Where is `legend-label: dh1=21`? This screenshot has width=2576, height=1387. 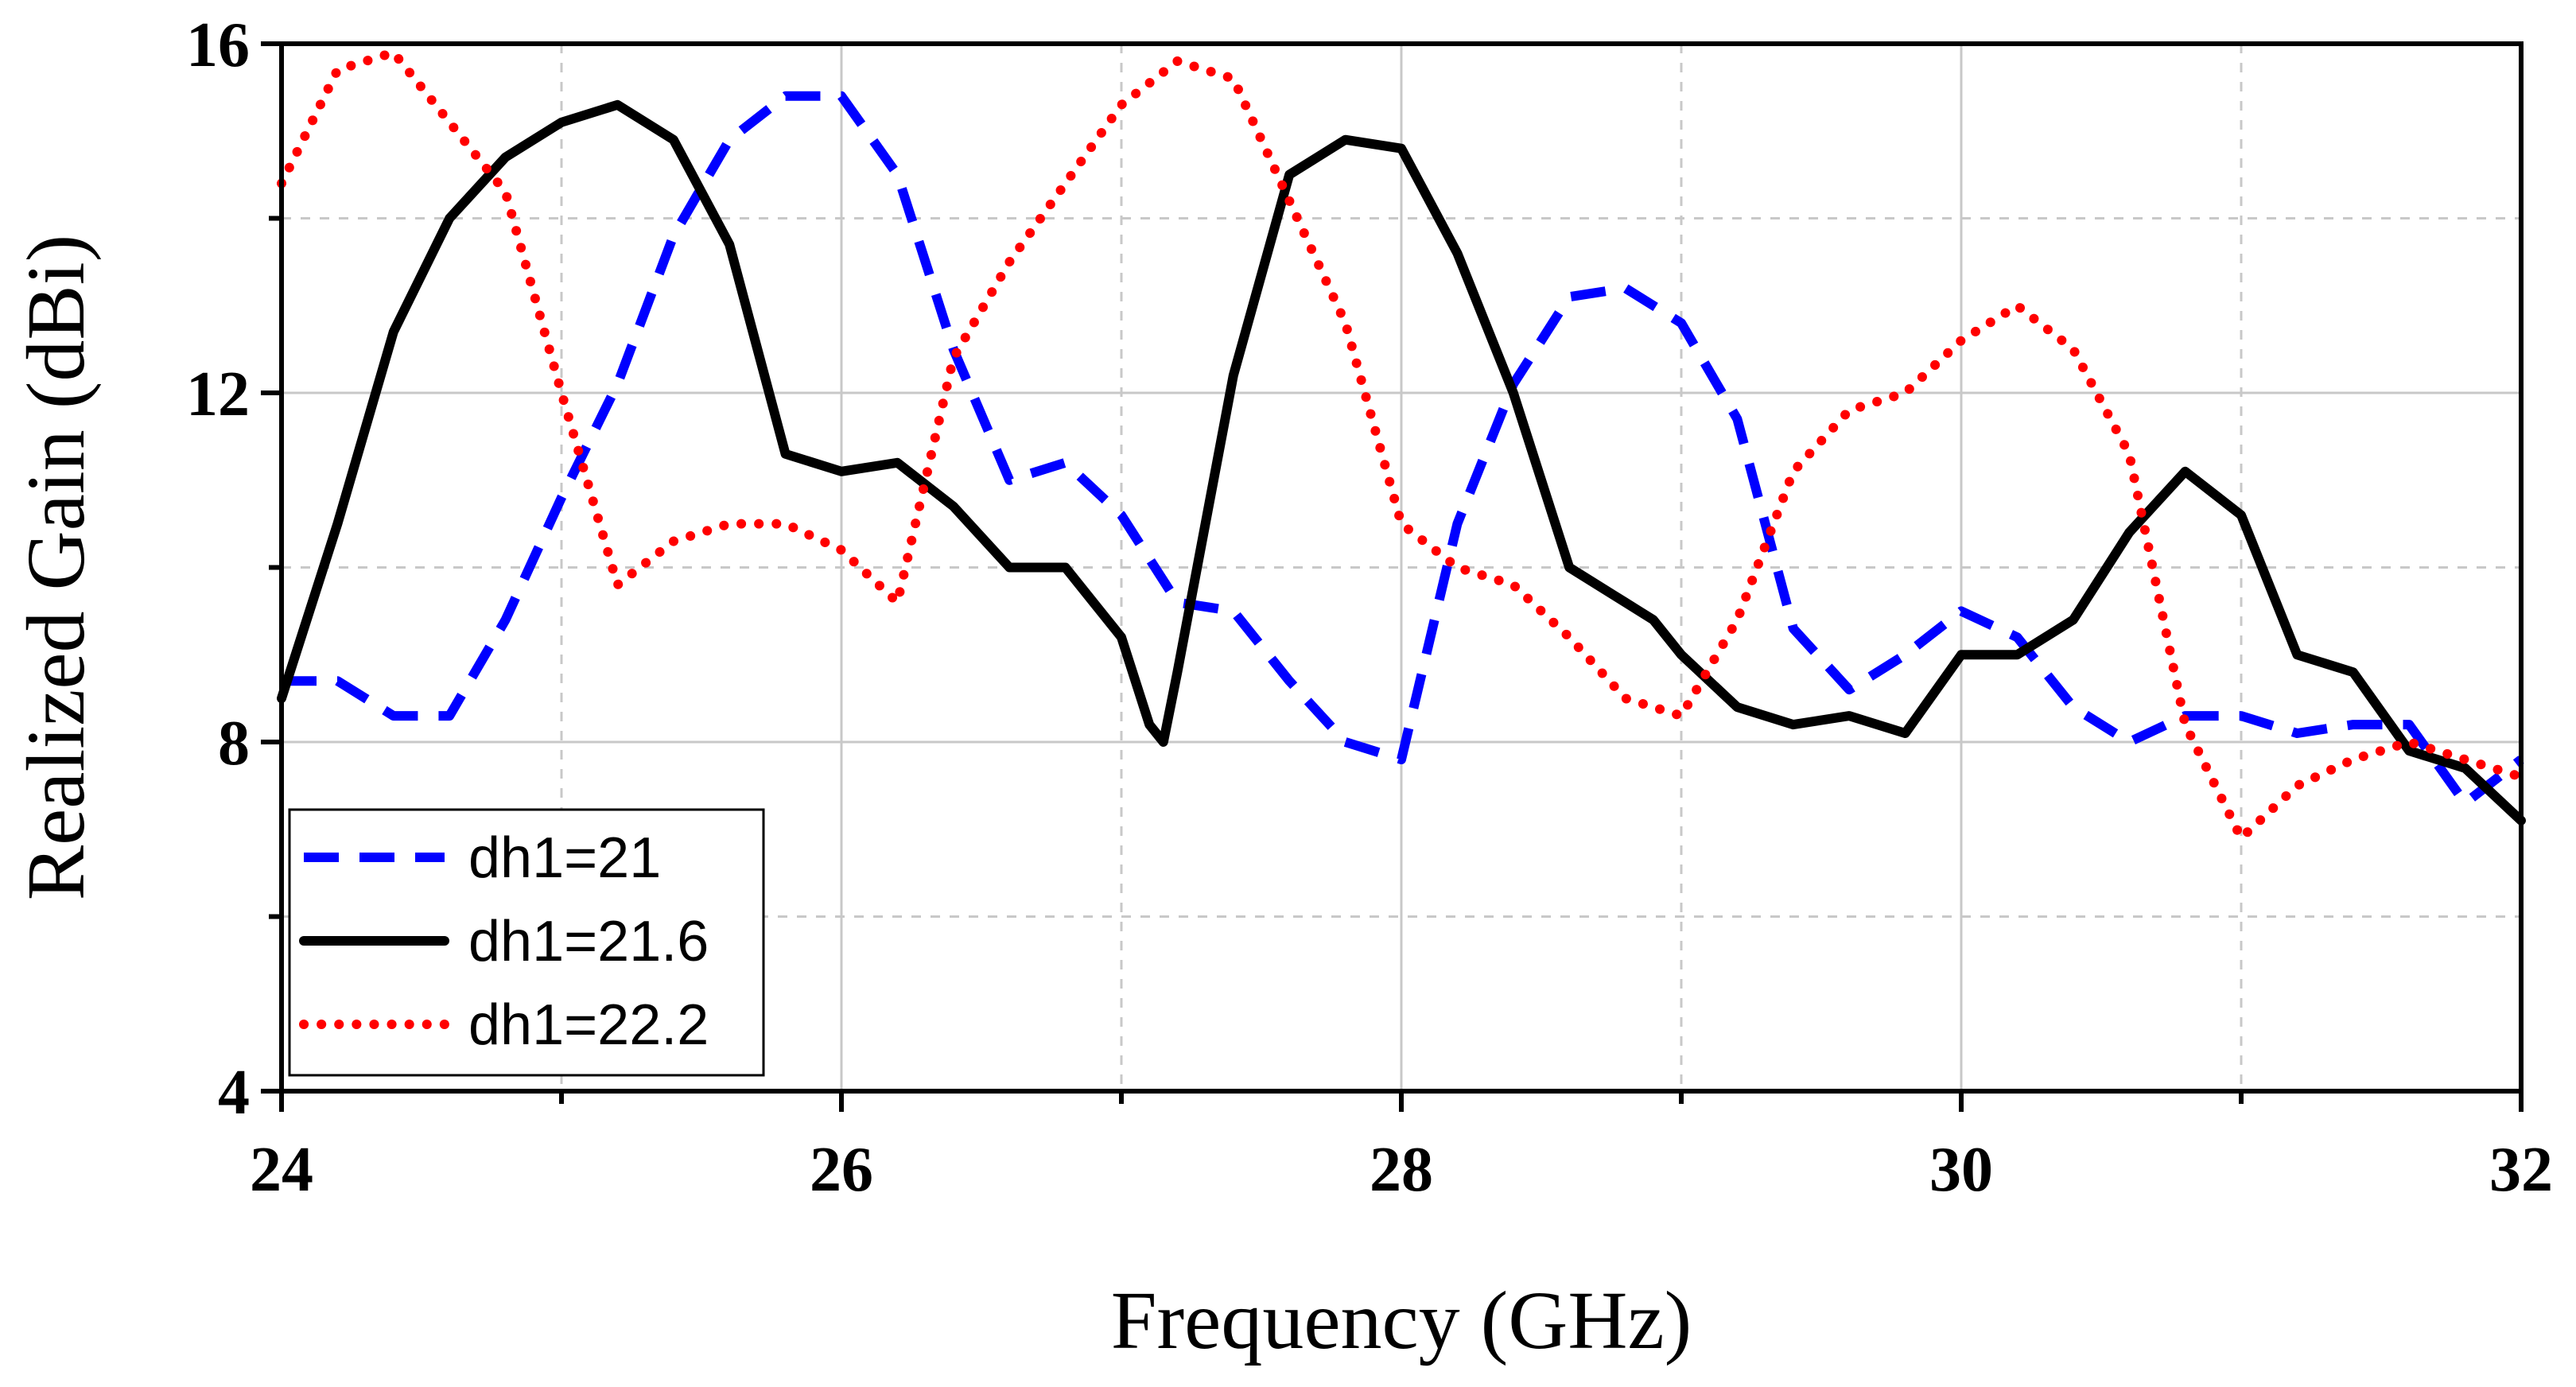 legend-label: dh1=21 is located at coordinates (564, 858).